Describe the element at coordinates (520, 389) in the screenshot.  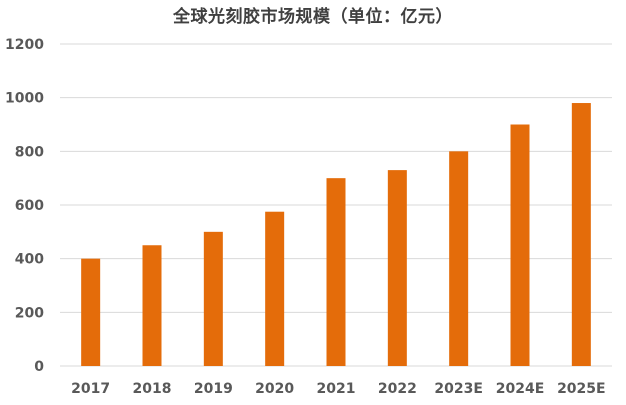
I see `x-tick-label: 2024E` at that location.